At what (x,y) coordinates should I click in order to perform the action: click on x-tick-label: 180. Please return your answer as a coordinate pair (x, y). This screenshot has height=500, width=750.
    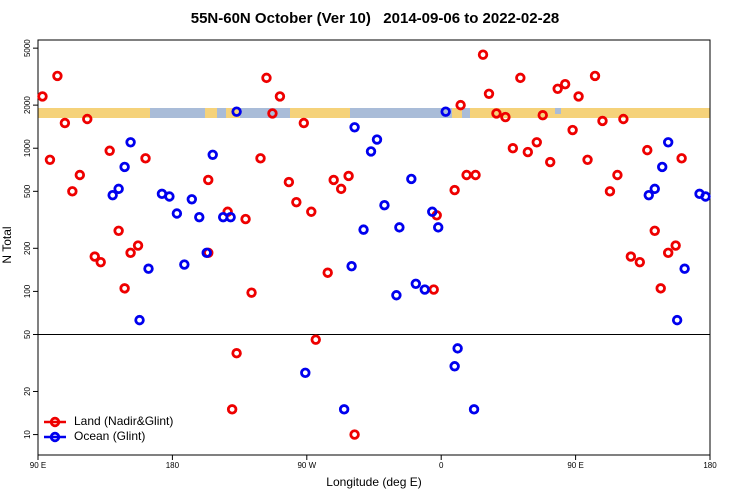
    Looking at the image, I should click on (710, 465).